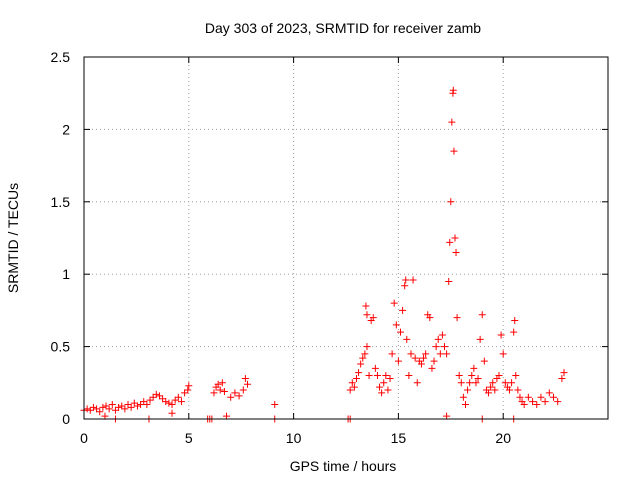 This screenshot has height=480, width=640. Describe the element at coordinates (503, 438) in the screenshot. I see `x-tick-label: 20` at that location.